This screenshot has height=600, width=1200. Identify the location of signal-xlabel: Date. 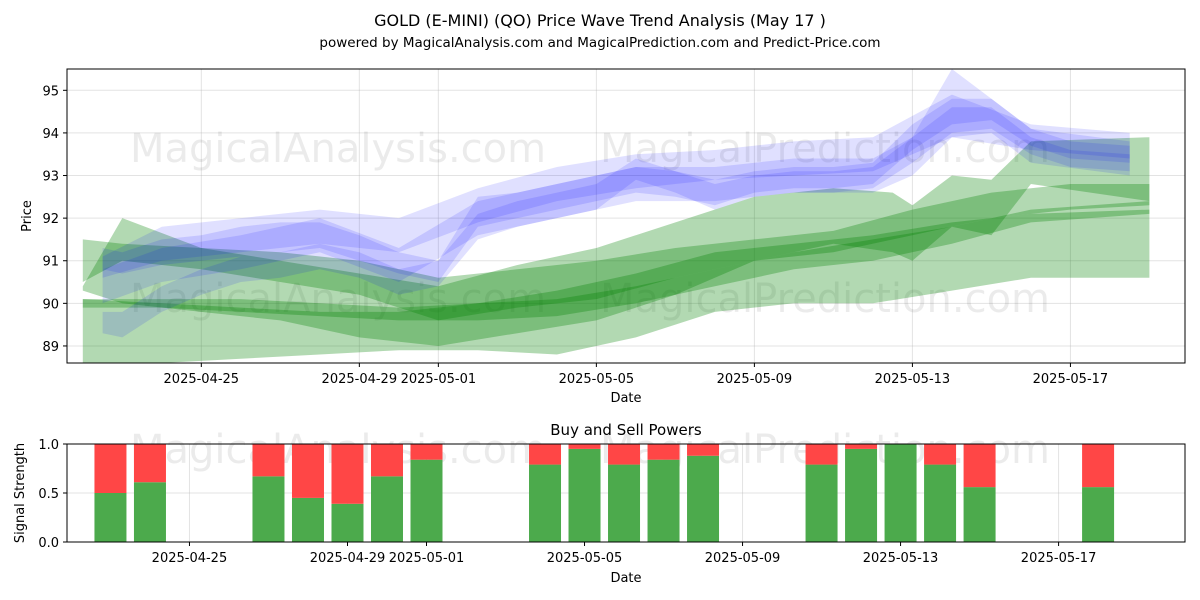
(625, 578).